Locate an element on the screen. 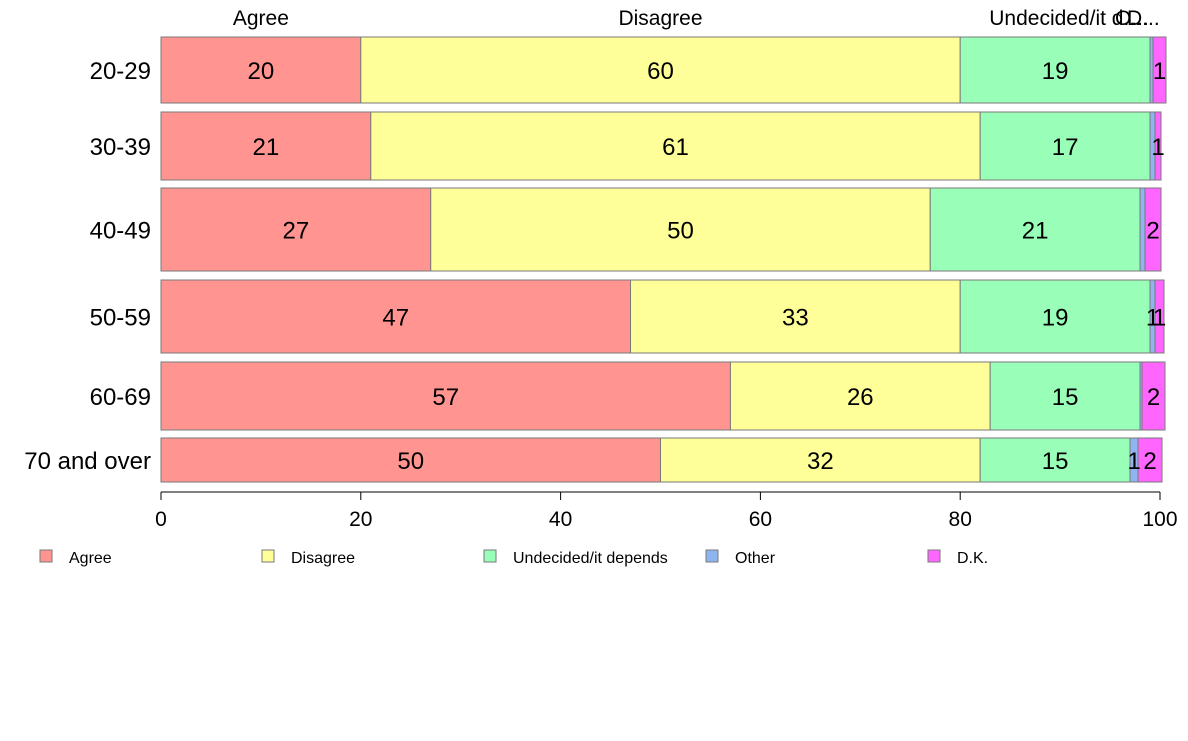 This screenshot has height=741, width=1188. legend-label-undecided-it-depends: Undecided/it depends is located at coordinates (590, 558).